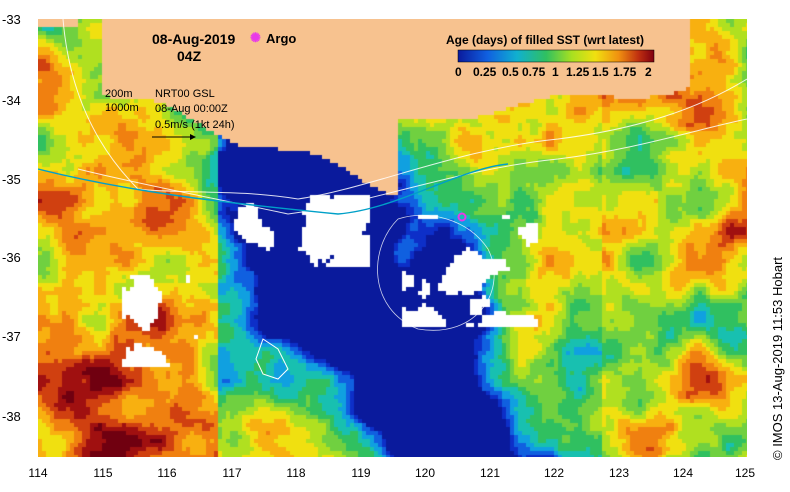  What do you see at coordinates (11, 257) in the screenshot?
I see `lat-tick: -36` at bounding box center [11, 257].